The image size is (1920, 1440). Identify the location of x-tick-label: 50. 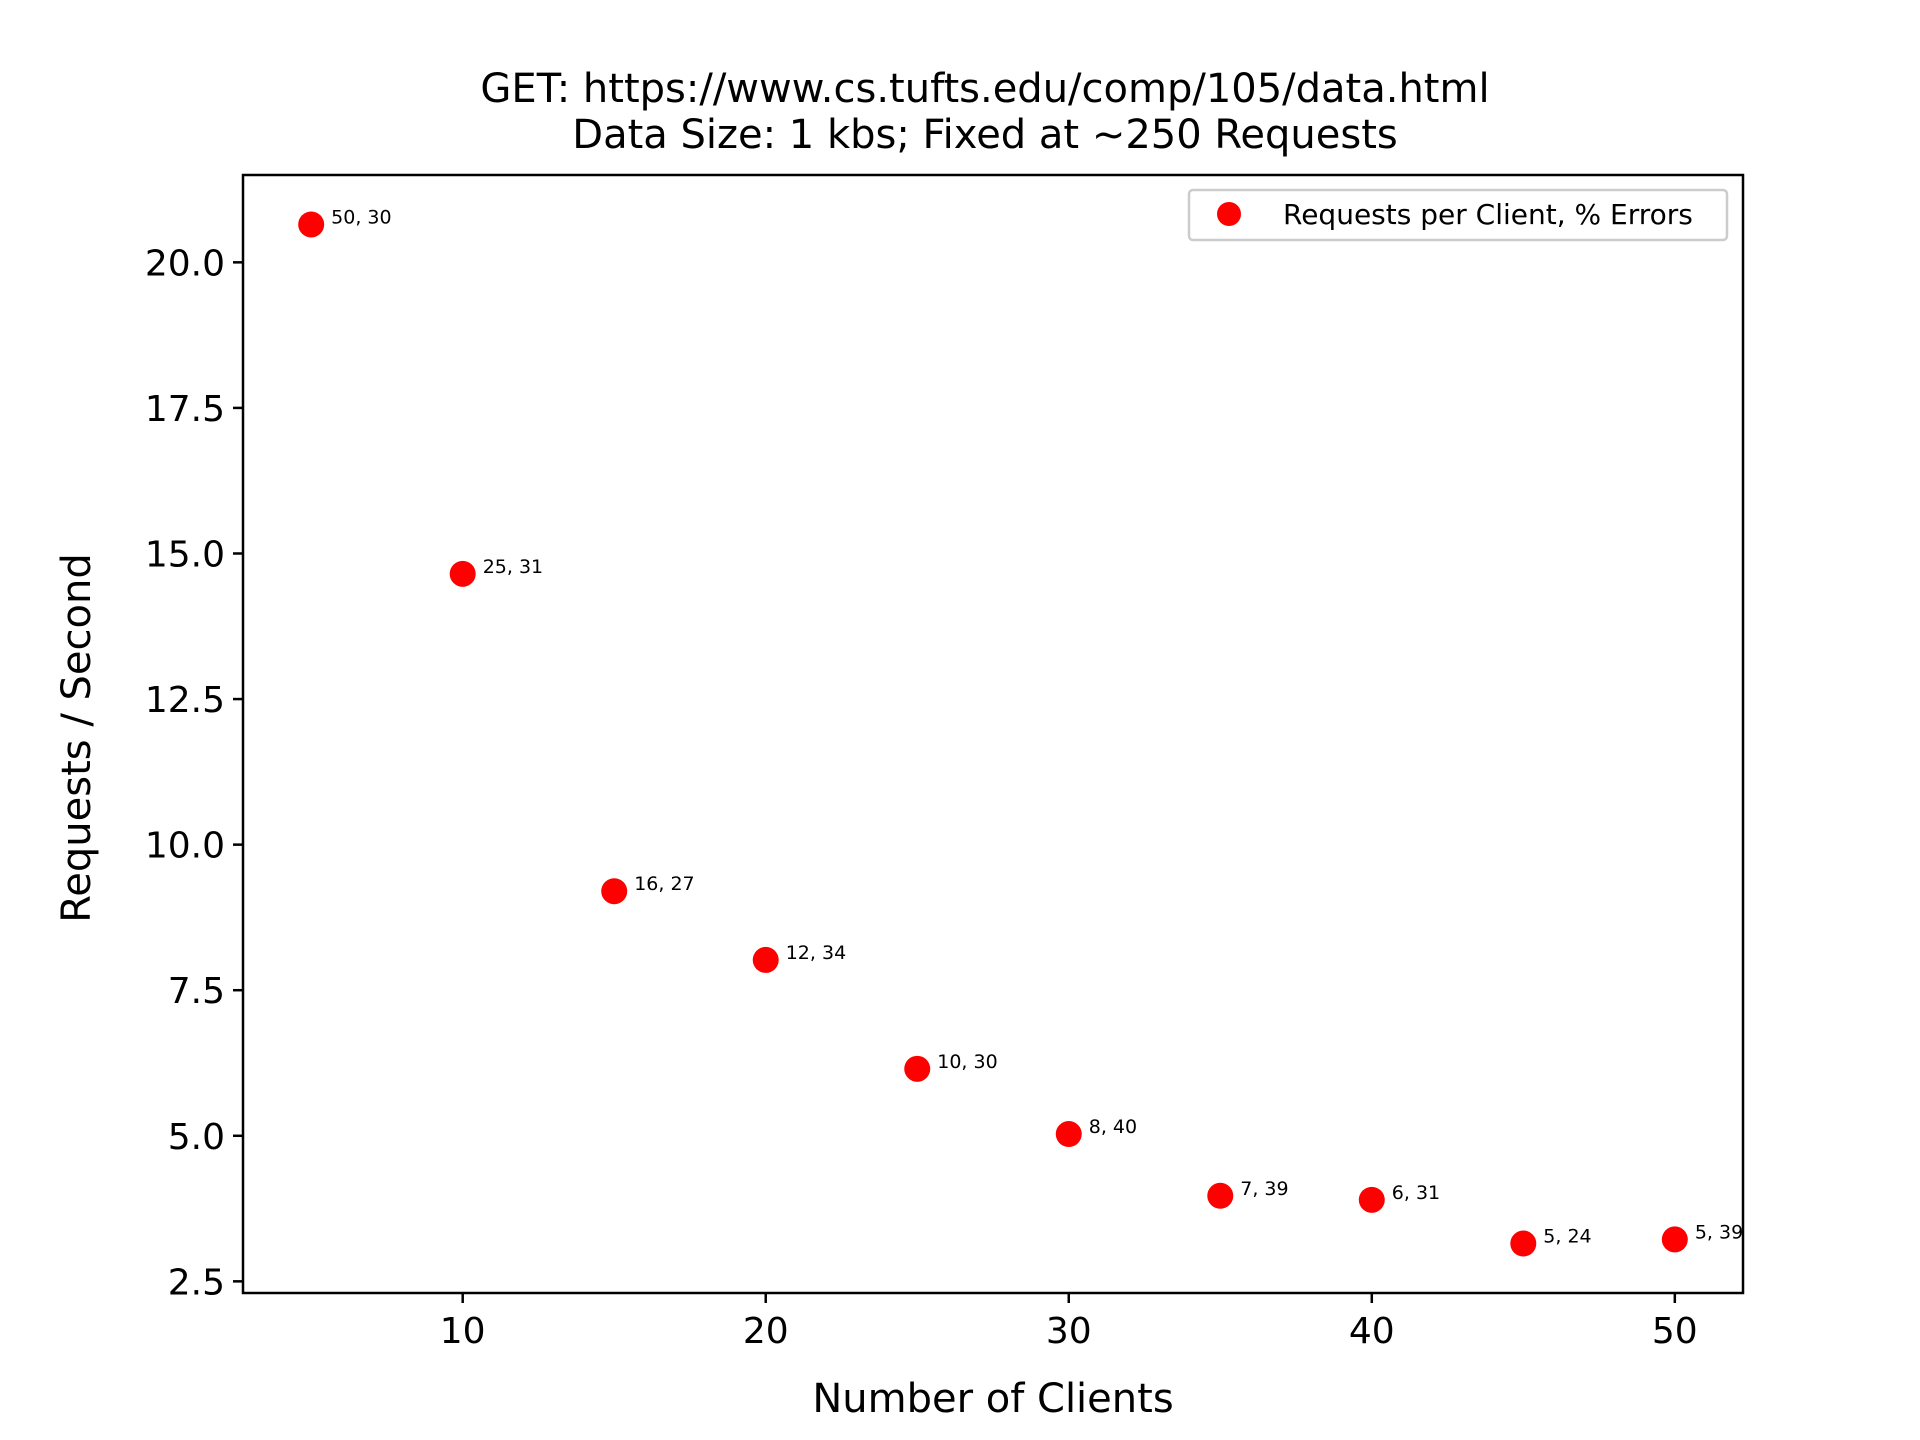
(1675, 1331).